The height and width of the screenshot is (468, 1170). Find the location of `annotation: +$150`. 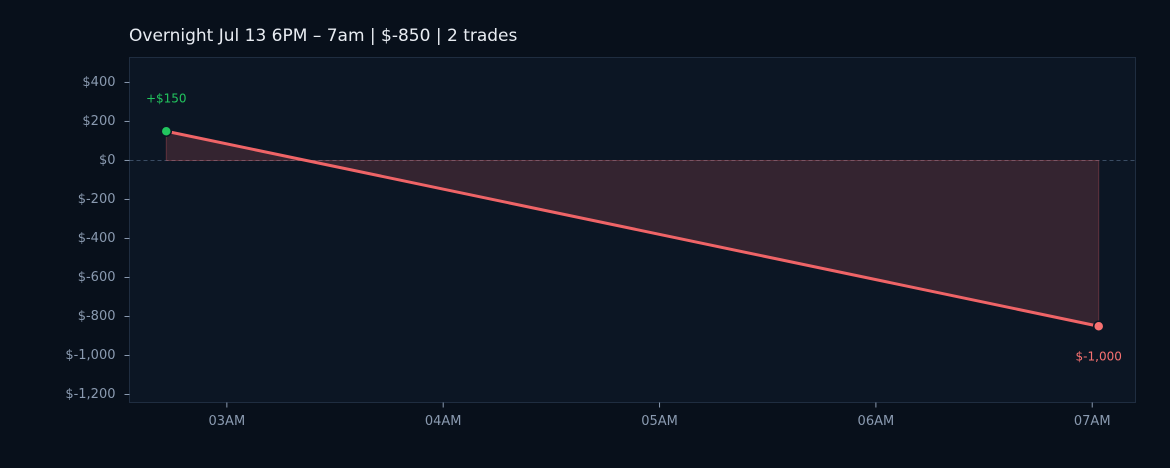

annotation: +$150 is located at coordinates (166, 99).